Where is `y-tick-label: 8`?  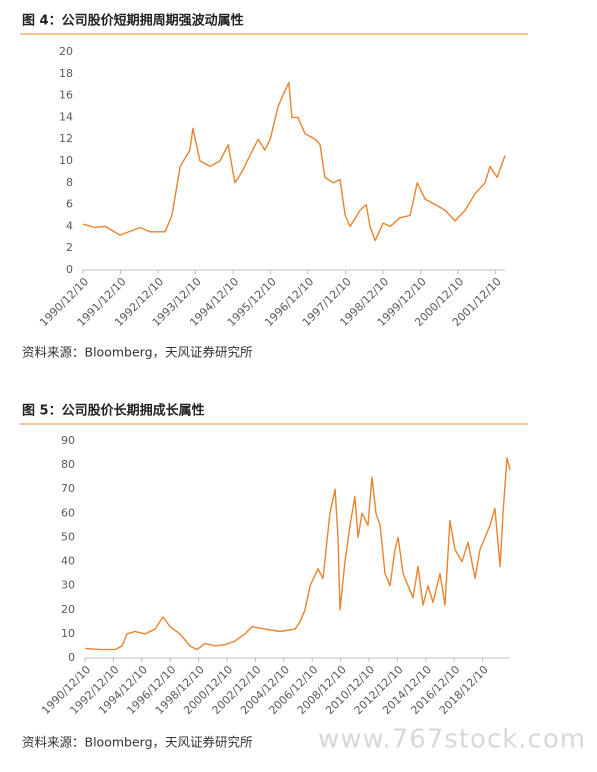 y-tick-label: 8 is located at coordinates (69, 182).